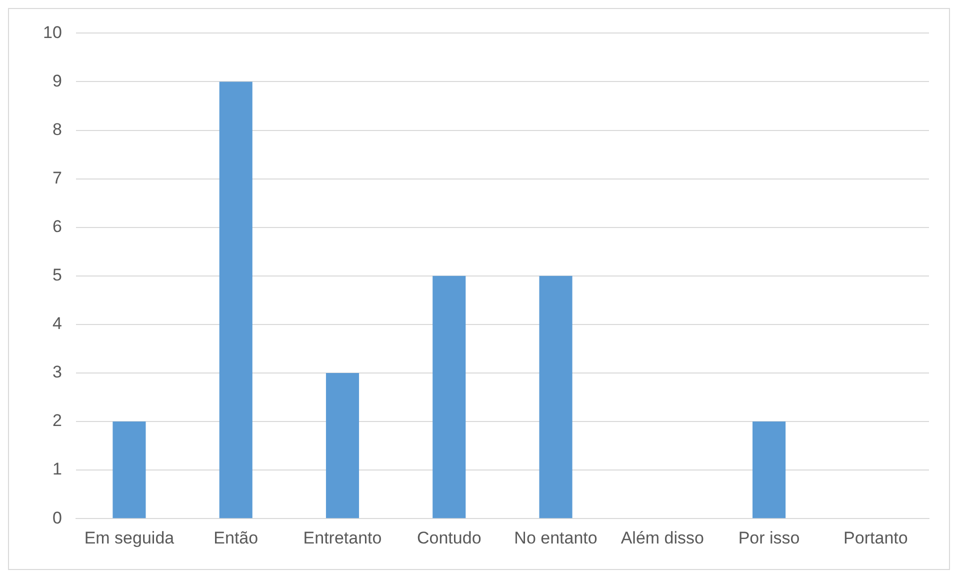  I want to click on y-tick-label: 4, so click(57, 324).